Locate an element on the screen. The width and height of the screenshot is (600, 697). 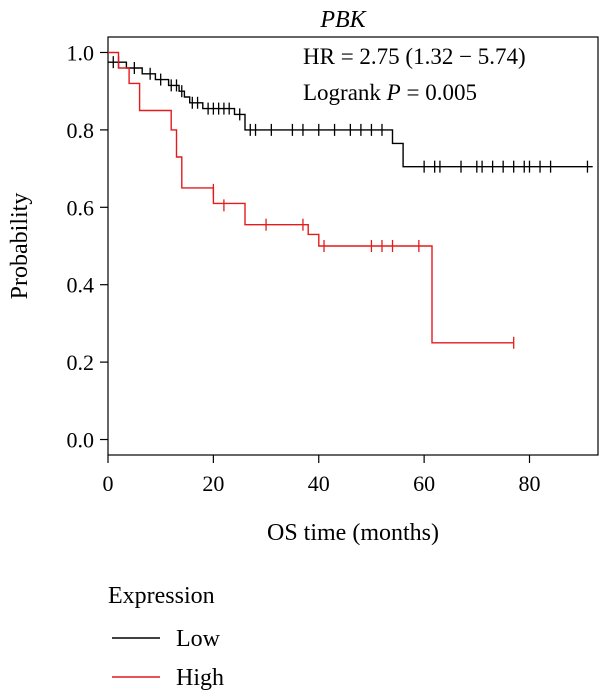
x-tick-label: 20 is located at coordinates (213, 483).